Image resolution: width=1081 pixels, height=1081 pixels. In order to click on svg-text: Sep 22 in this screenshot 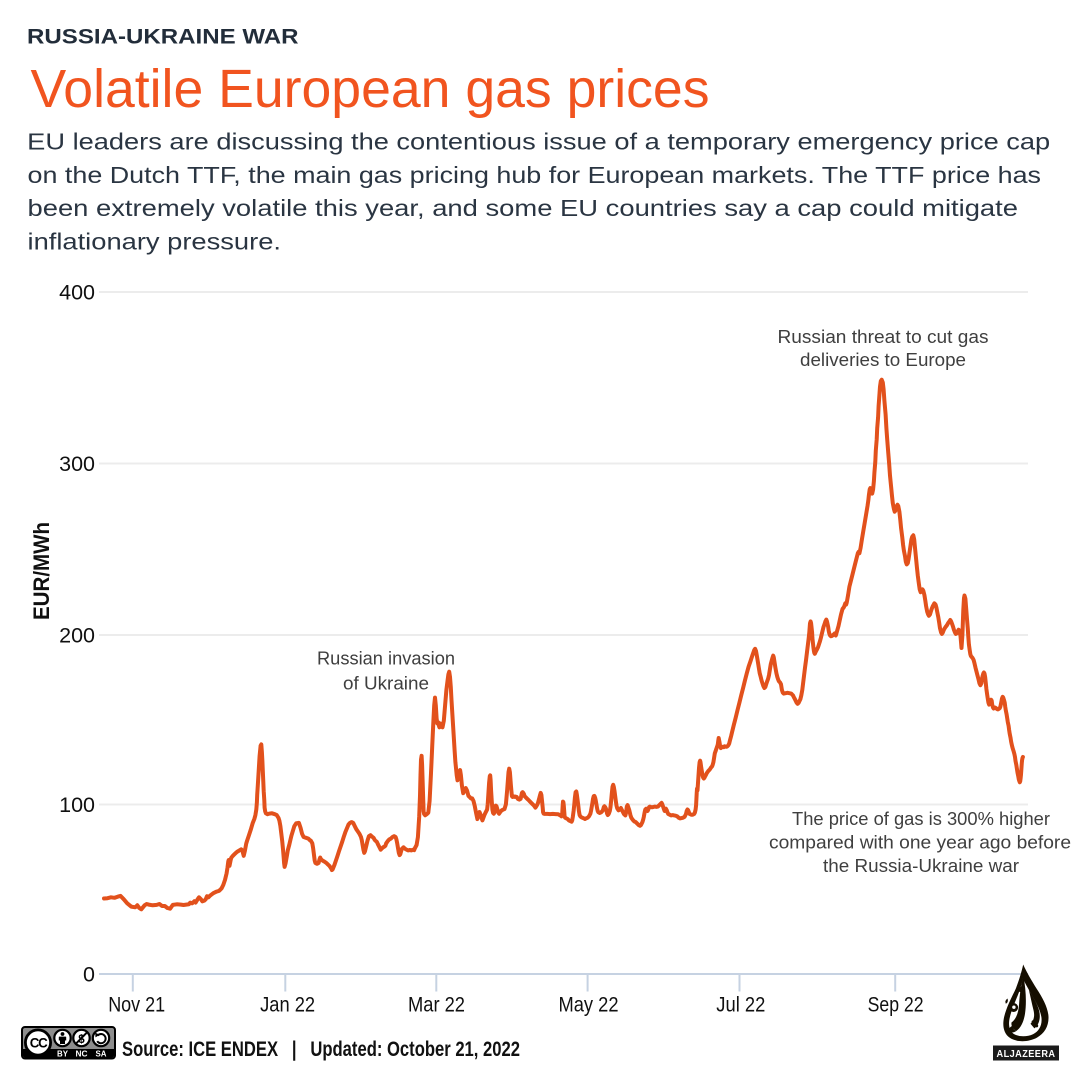, I will do `click(896, 1005)`.